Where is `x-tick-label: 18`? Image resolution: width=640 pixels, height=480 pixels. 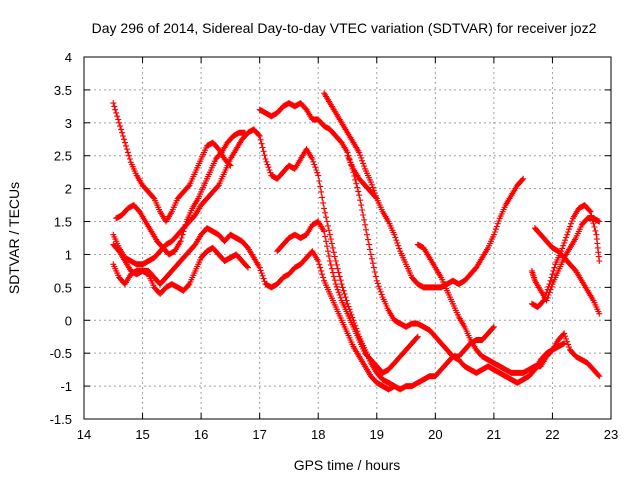
x-tick-label: 18 is located at coordinates (318, 434).